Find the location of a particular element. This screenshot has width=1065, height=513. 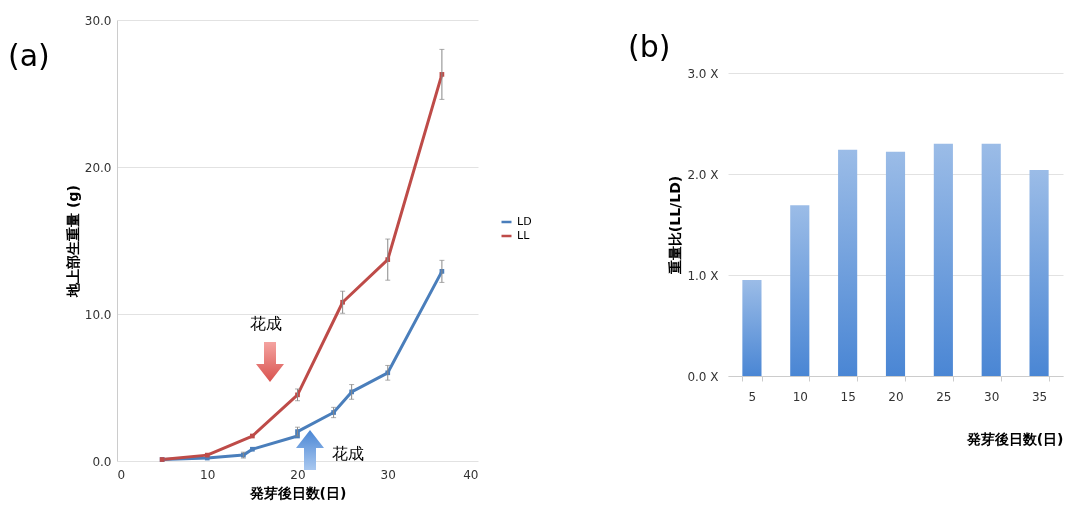

x-tick-label: 40 is located at coordinates (471, 474).